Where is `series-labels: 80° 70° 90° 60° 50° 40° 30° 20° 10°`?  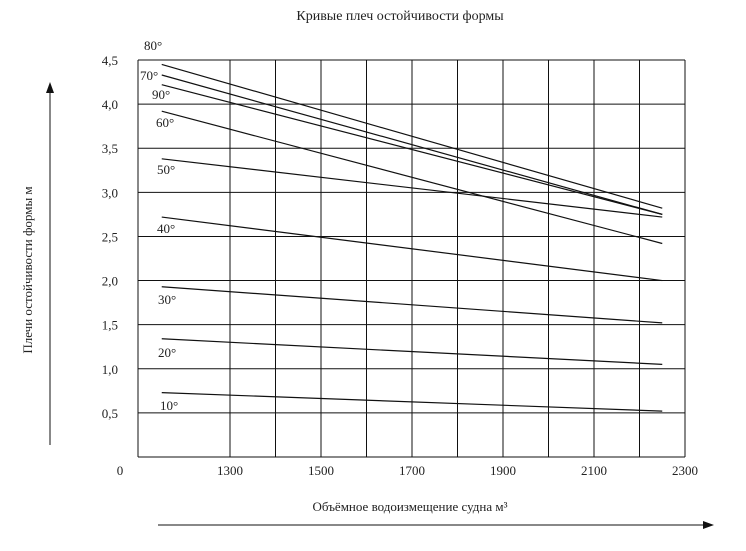 series-labels: 80° 70° 90° 60° 50° 40° 30° 20° 10° is located at coordinates (159, 225).